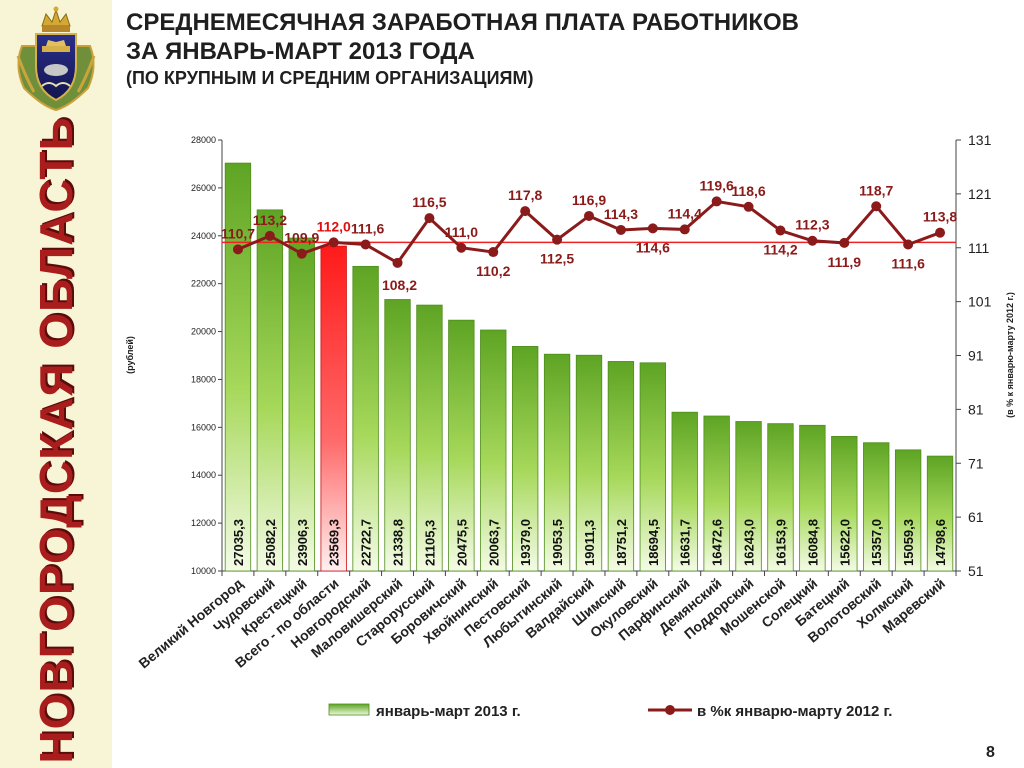 The image size is (1024, 768). Describe the element at coordinates (780, 542) in the screenshot. I see `bar-value-label: 16153,9` at that location.